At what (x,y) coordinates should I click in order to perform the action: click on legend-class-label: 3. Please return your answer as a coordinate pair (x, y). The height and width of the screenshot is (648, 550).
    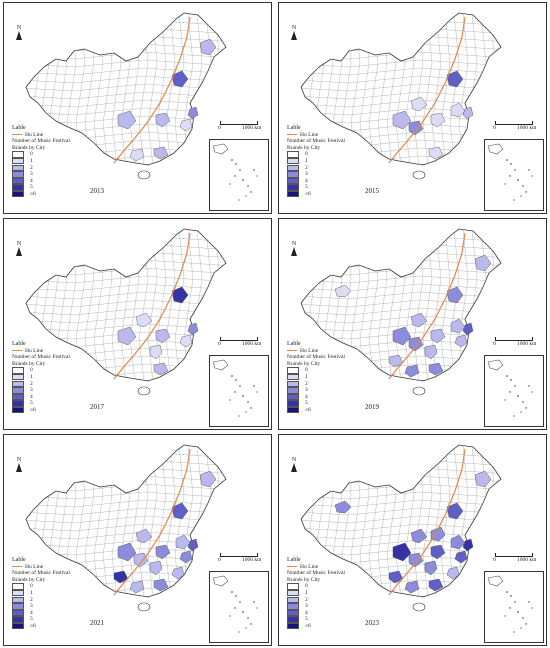
    Looking at the image, I should click on (31, 390).